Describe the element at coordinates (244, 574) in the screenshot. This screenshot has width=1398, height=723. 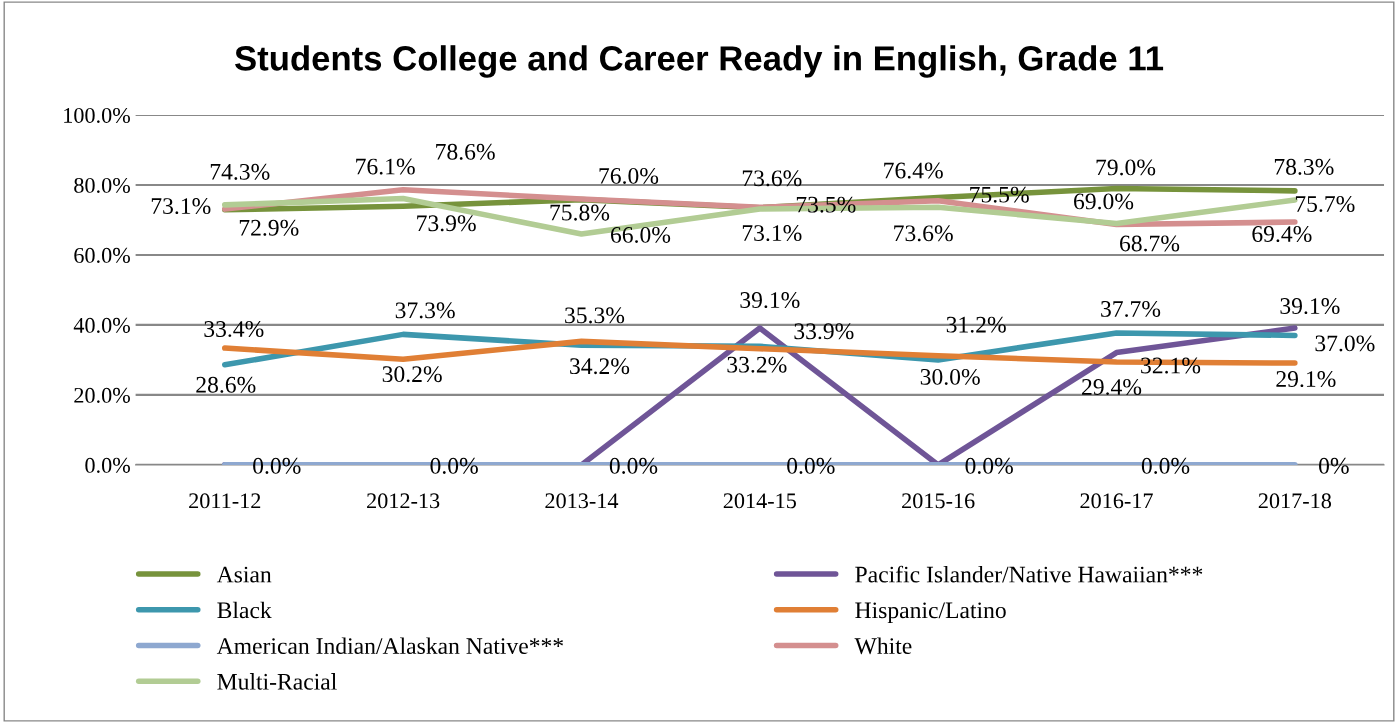
I see `legend-label: Asian` at that location.